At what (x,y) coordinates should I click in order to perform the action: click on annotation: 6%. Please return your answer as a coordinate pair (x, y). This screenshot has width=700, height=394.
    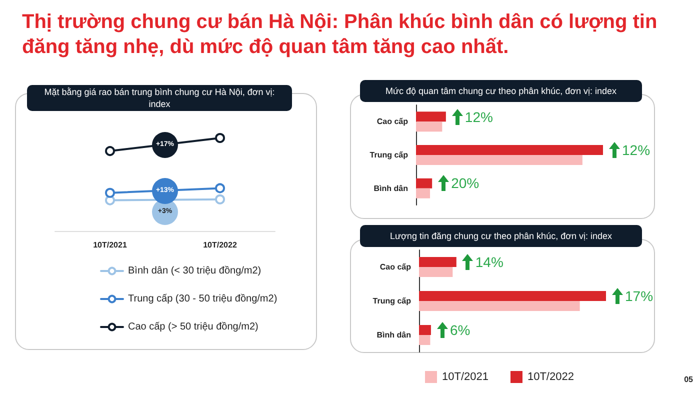
    Looking at the image, I should click on (460, 330).